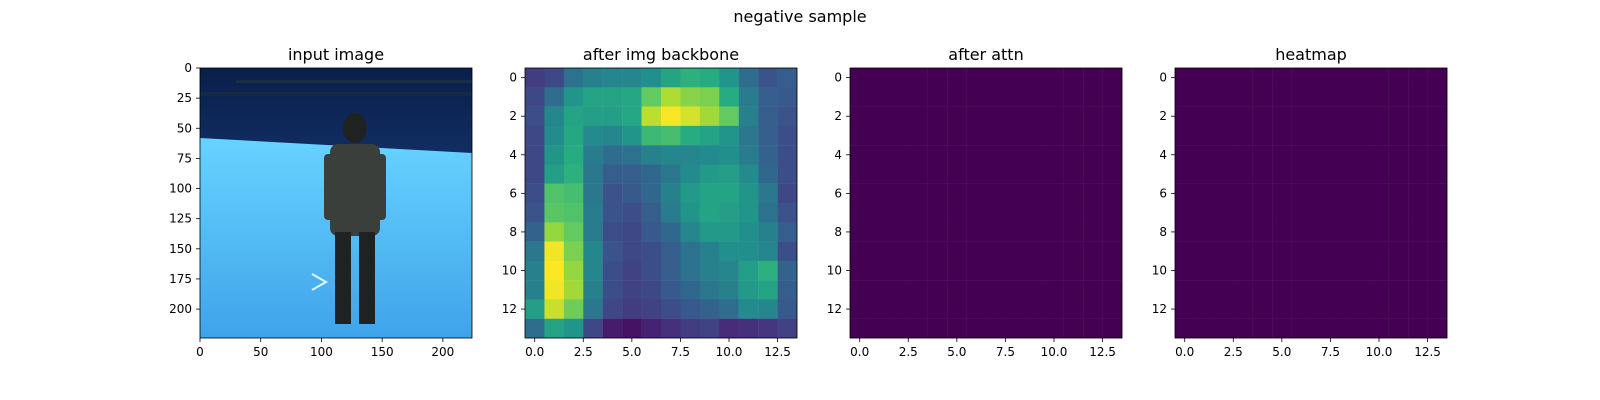  Describe the element at coordinates (336, 54) in the screenshot. I see `panel-title: input image` at that location.